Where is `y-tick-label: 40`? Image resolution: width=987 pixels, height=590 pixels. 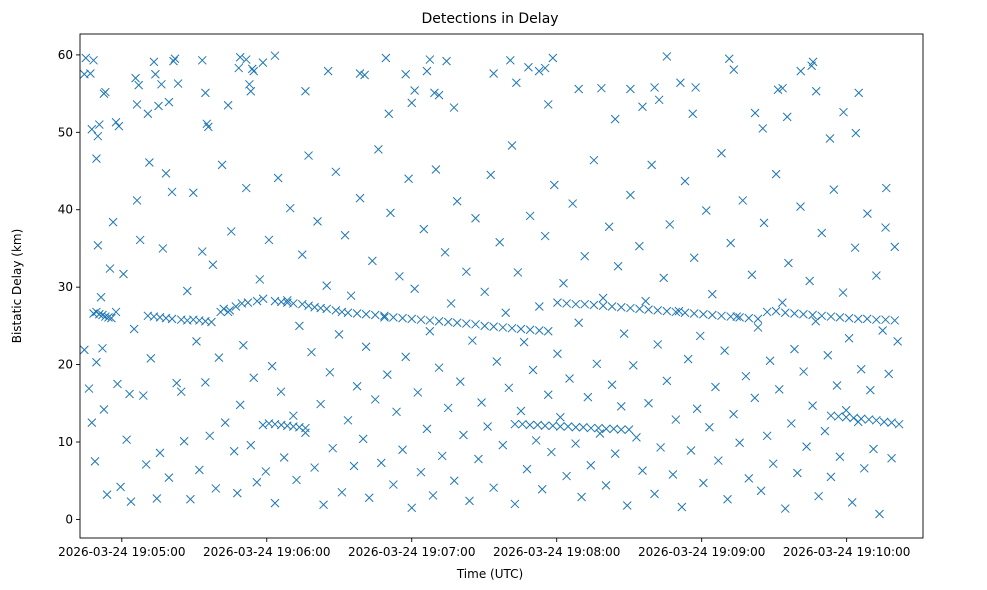
y-tick-label: 40 is located at coordinates (65, 210).